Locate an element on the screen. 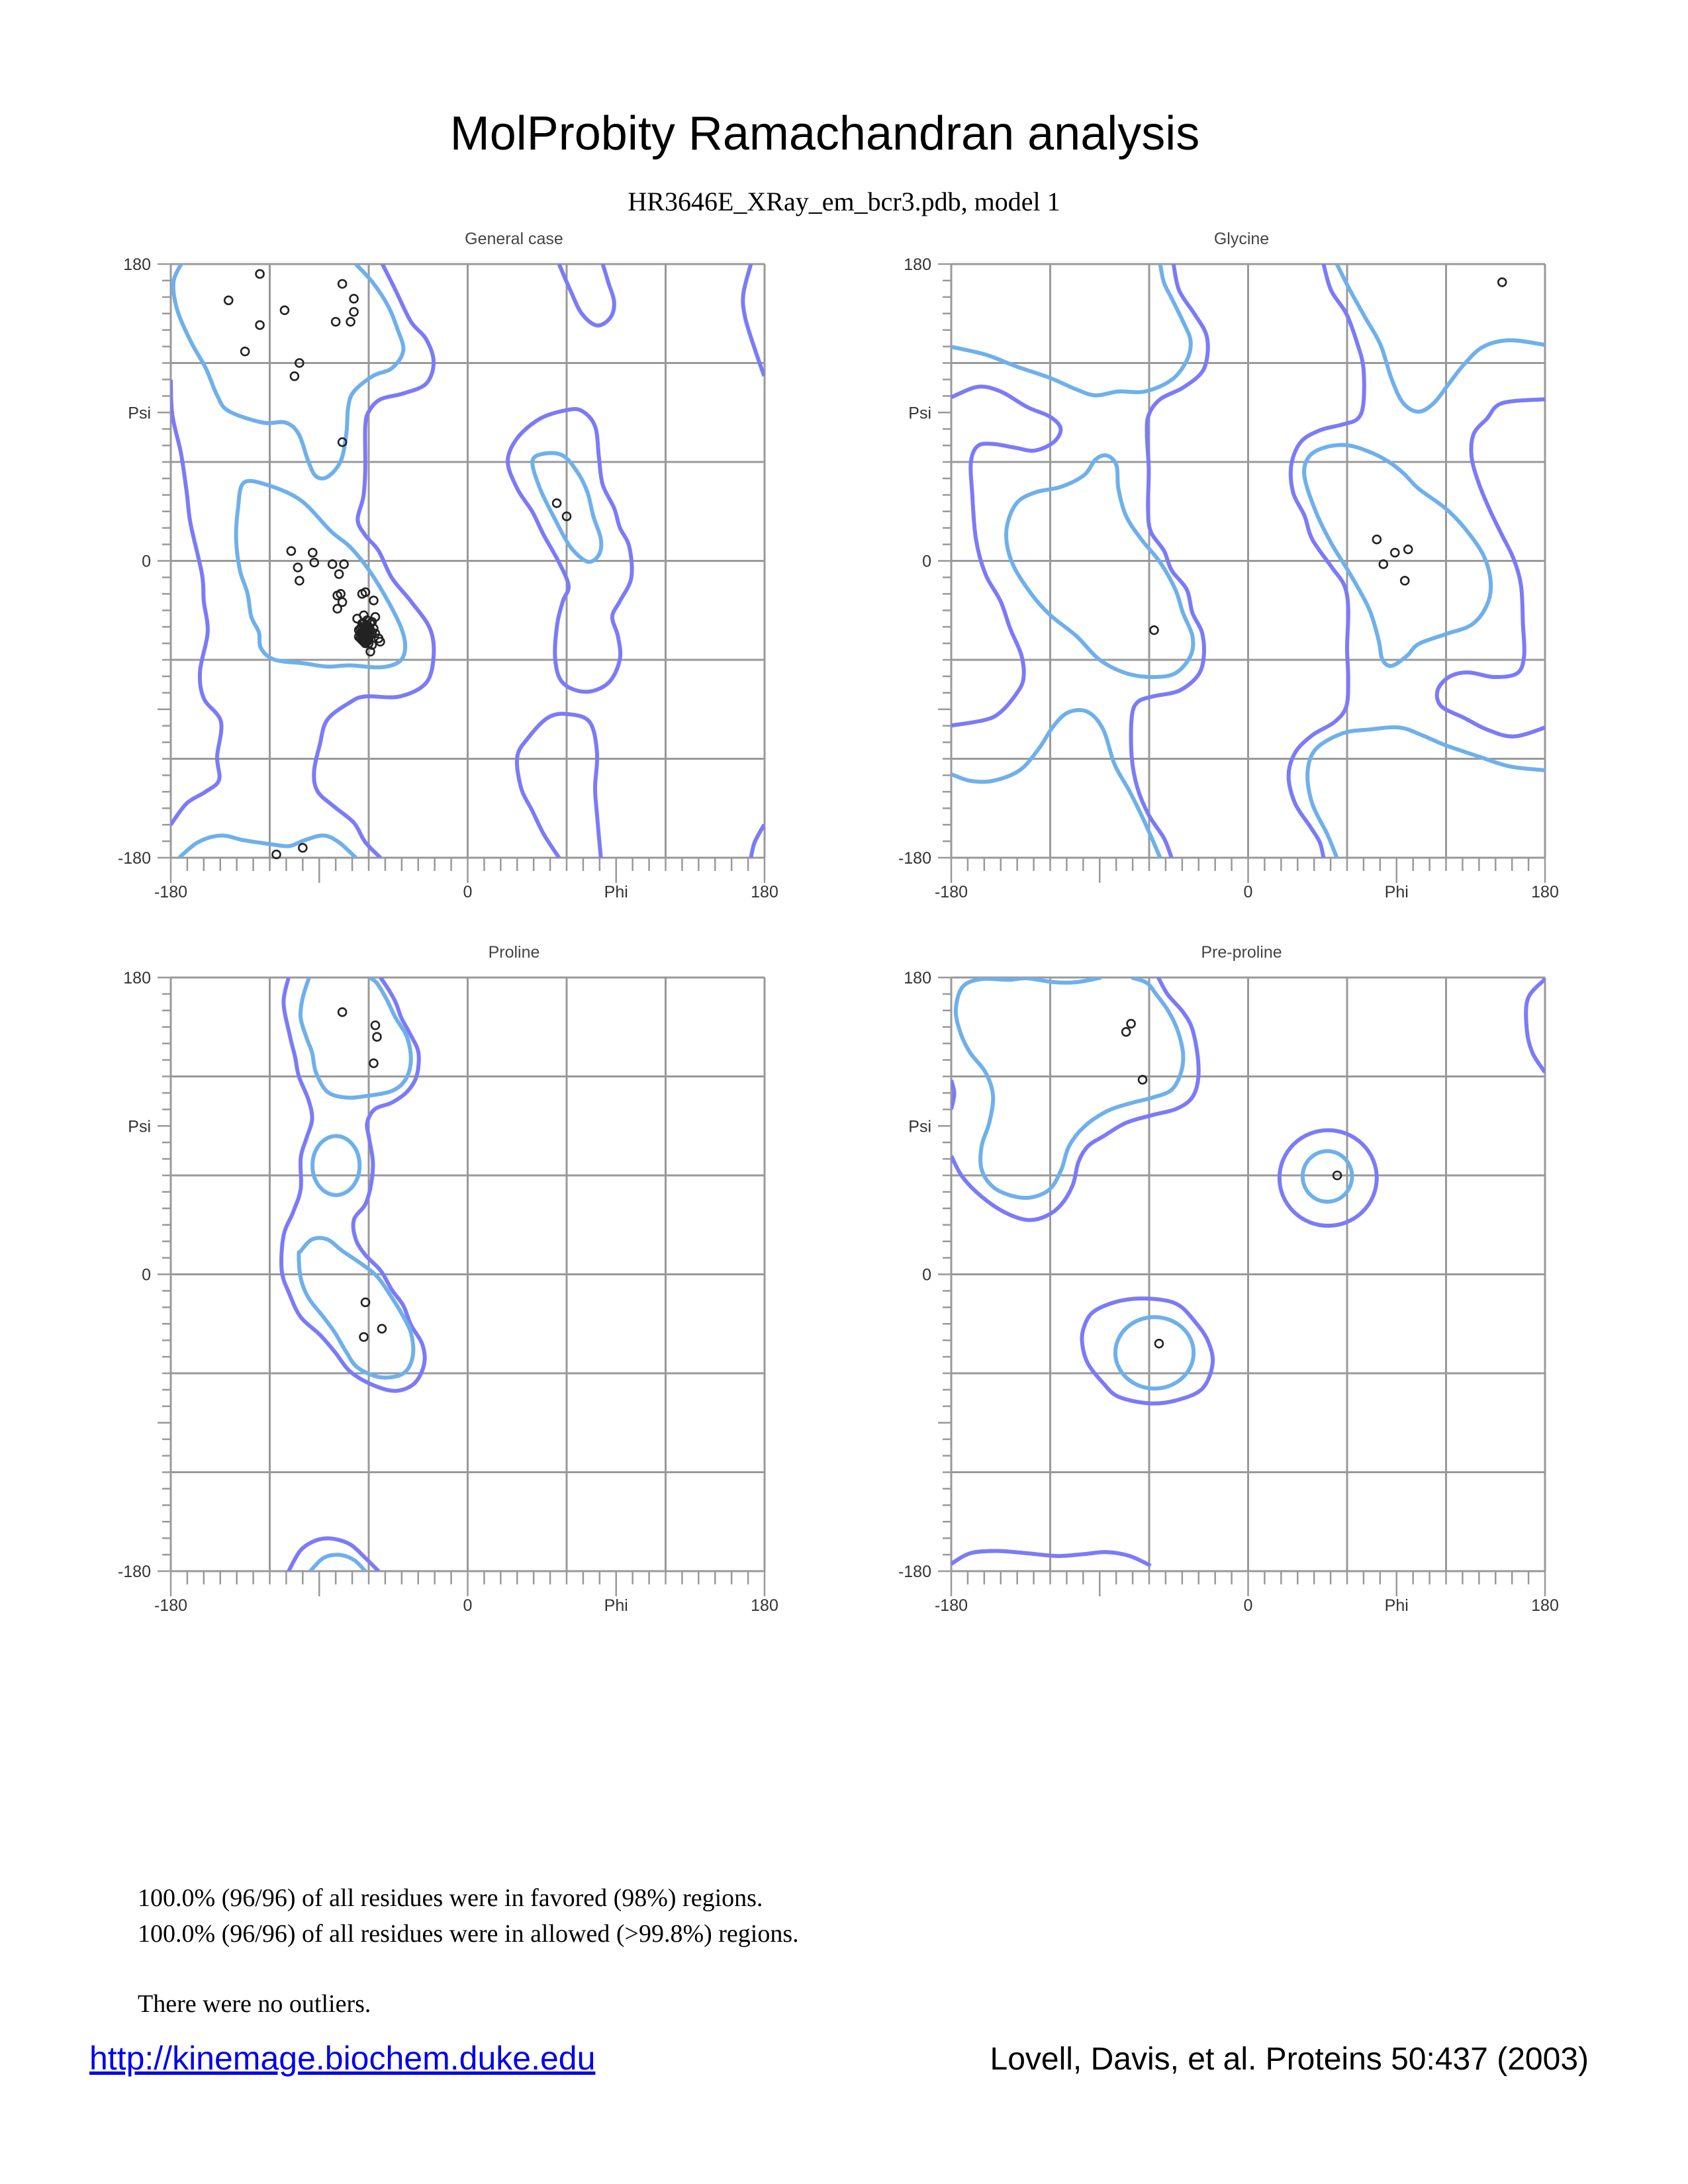 The height and width of the screenshot is (2184, 1688). y-tick-label: -180 is located at coordinates (914, 1572).